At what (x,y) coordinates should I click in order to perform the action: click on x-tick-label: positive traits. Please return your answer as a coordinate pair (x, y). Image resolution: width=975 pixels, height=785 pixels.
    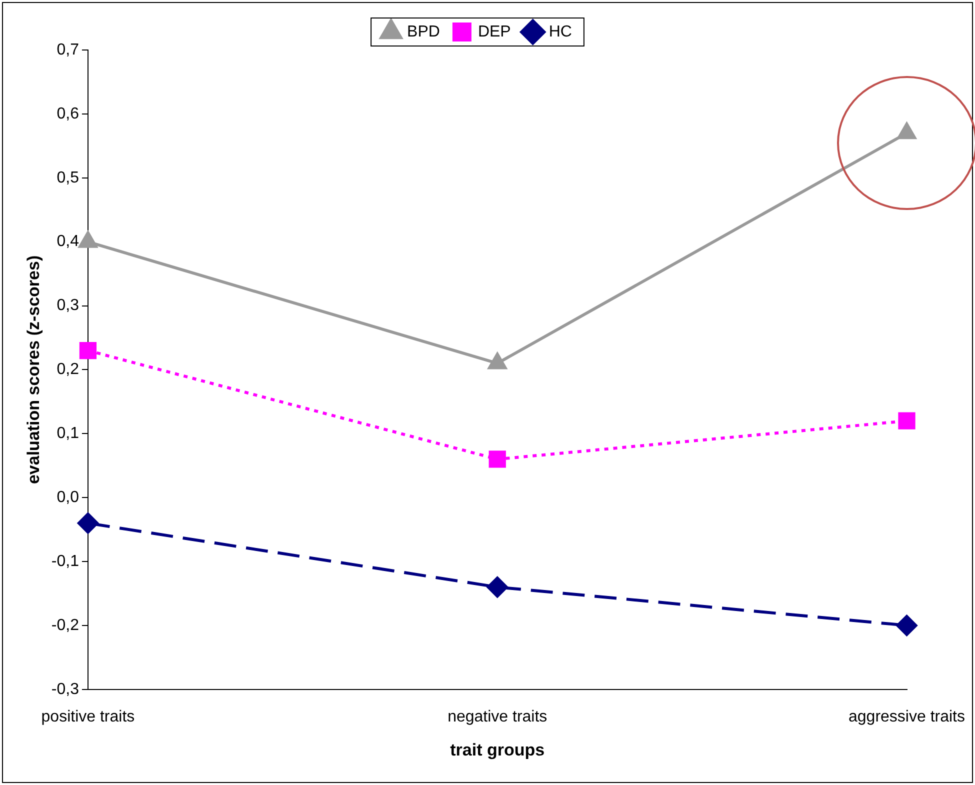
    Looking at the image, I should click on (88, 717).